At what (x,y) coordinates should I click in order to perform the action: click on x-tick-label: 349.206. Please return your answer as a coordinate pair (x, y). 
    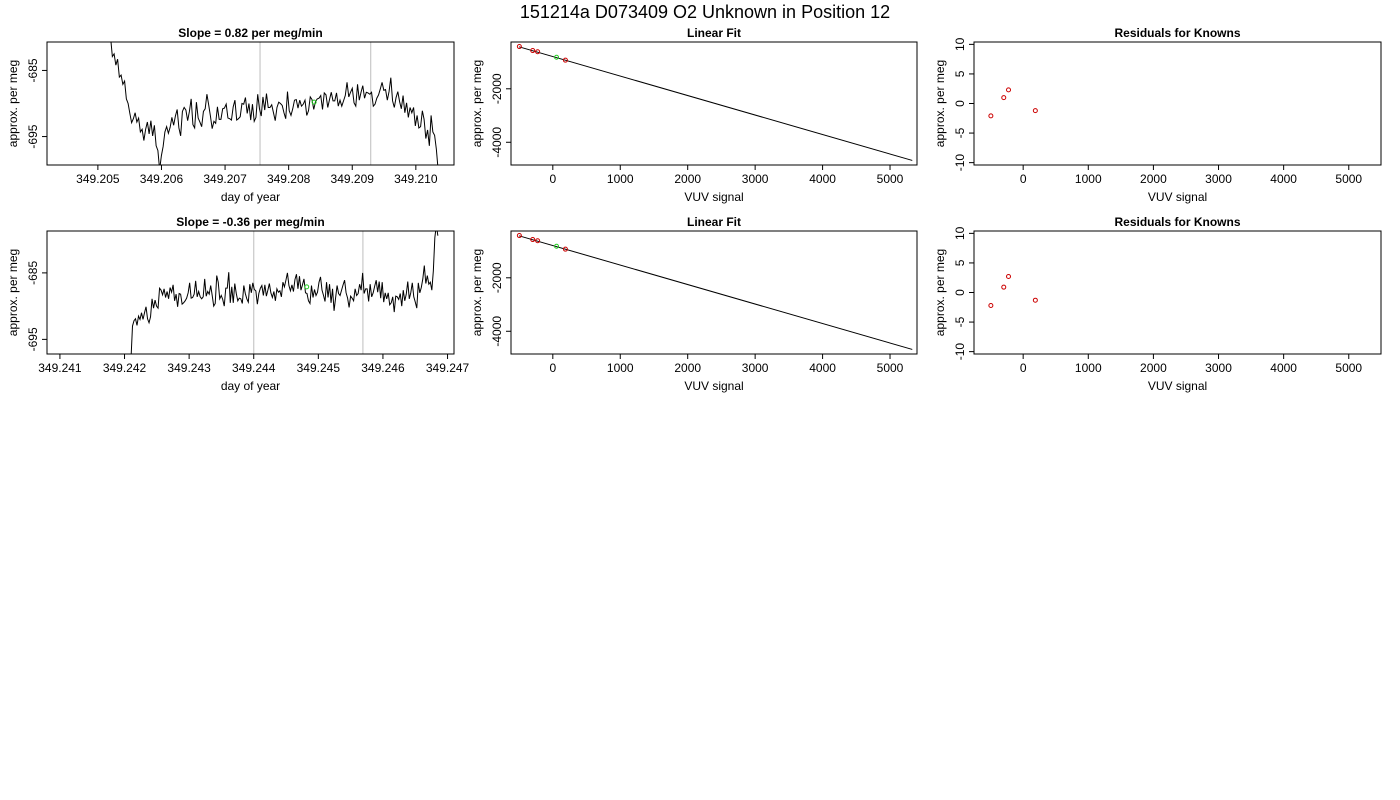
    Looking at the image, I should click on (162, 179).